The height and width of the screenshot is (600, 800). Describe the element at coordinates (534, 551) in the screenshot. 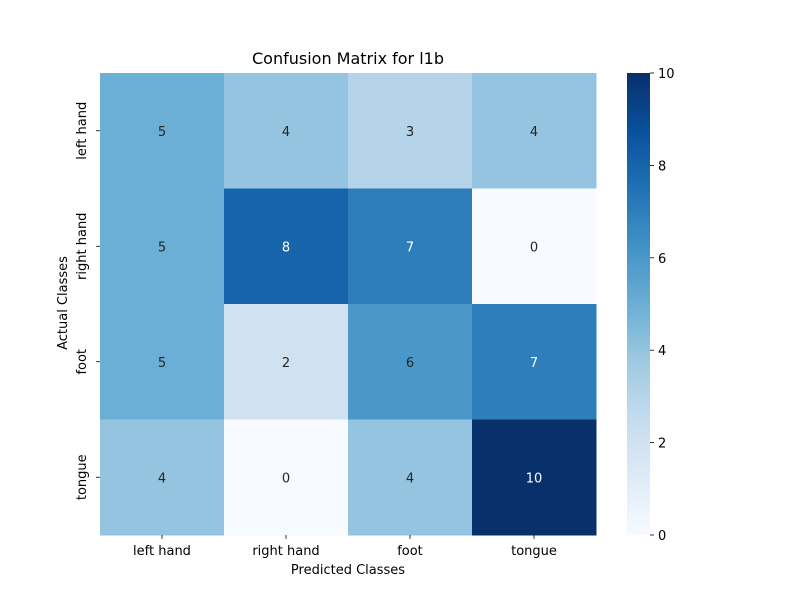

I see `x-tick-label-3: tongue` at that location.